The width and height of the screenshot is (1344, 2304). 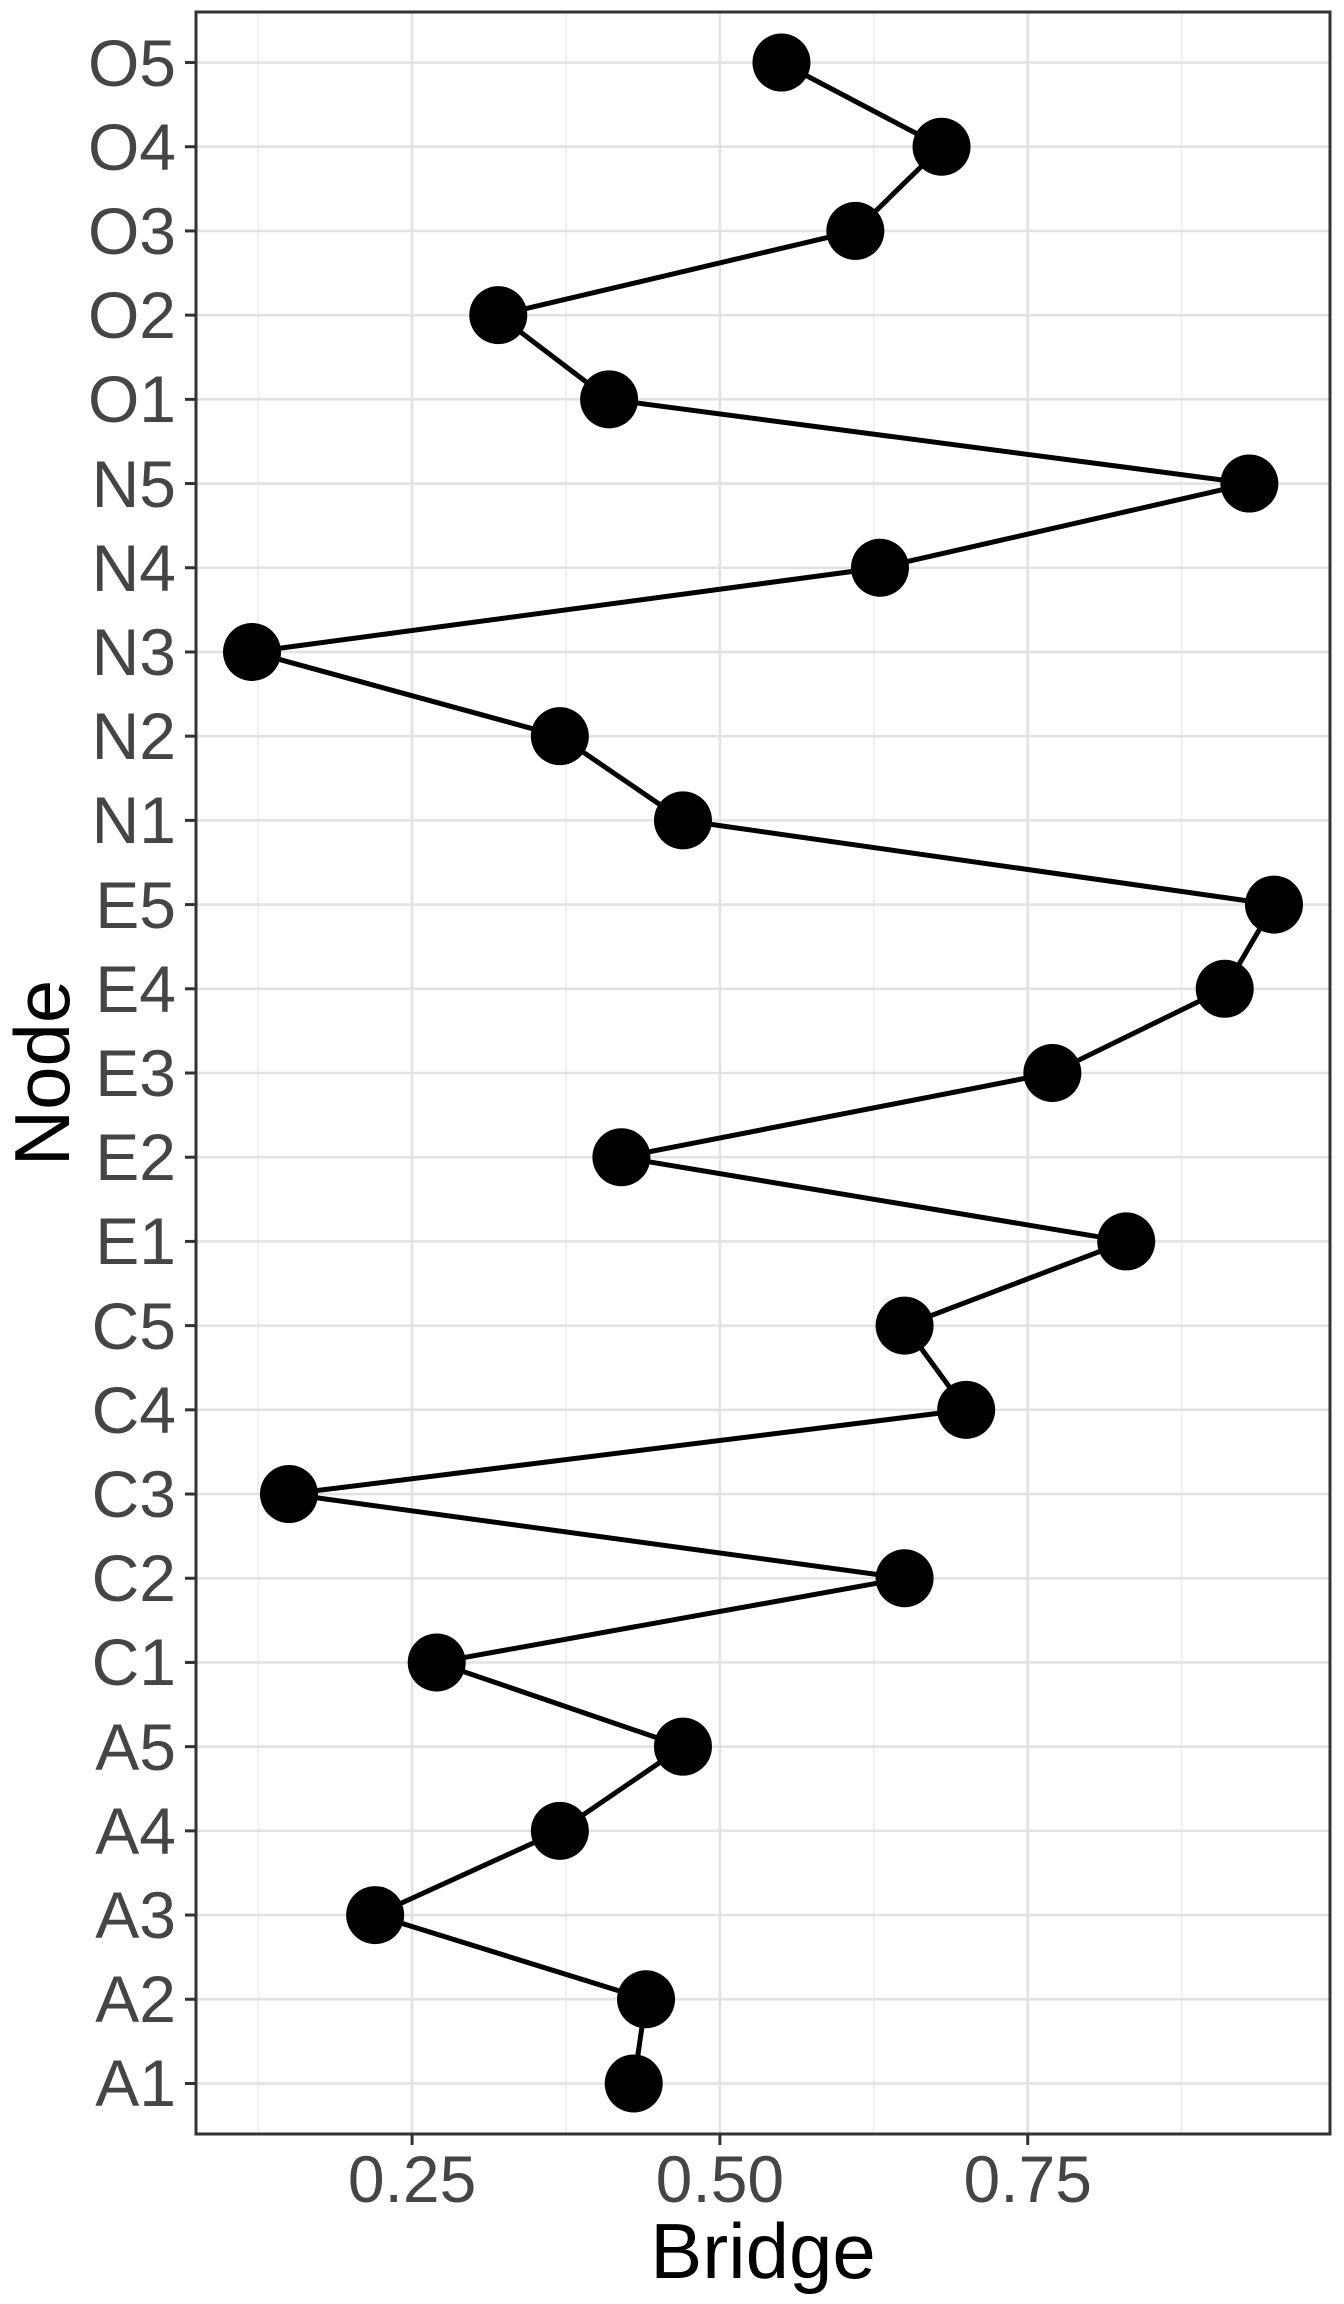 I want to click on data-point-E1, so click(x=1126, y=1241).